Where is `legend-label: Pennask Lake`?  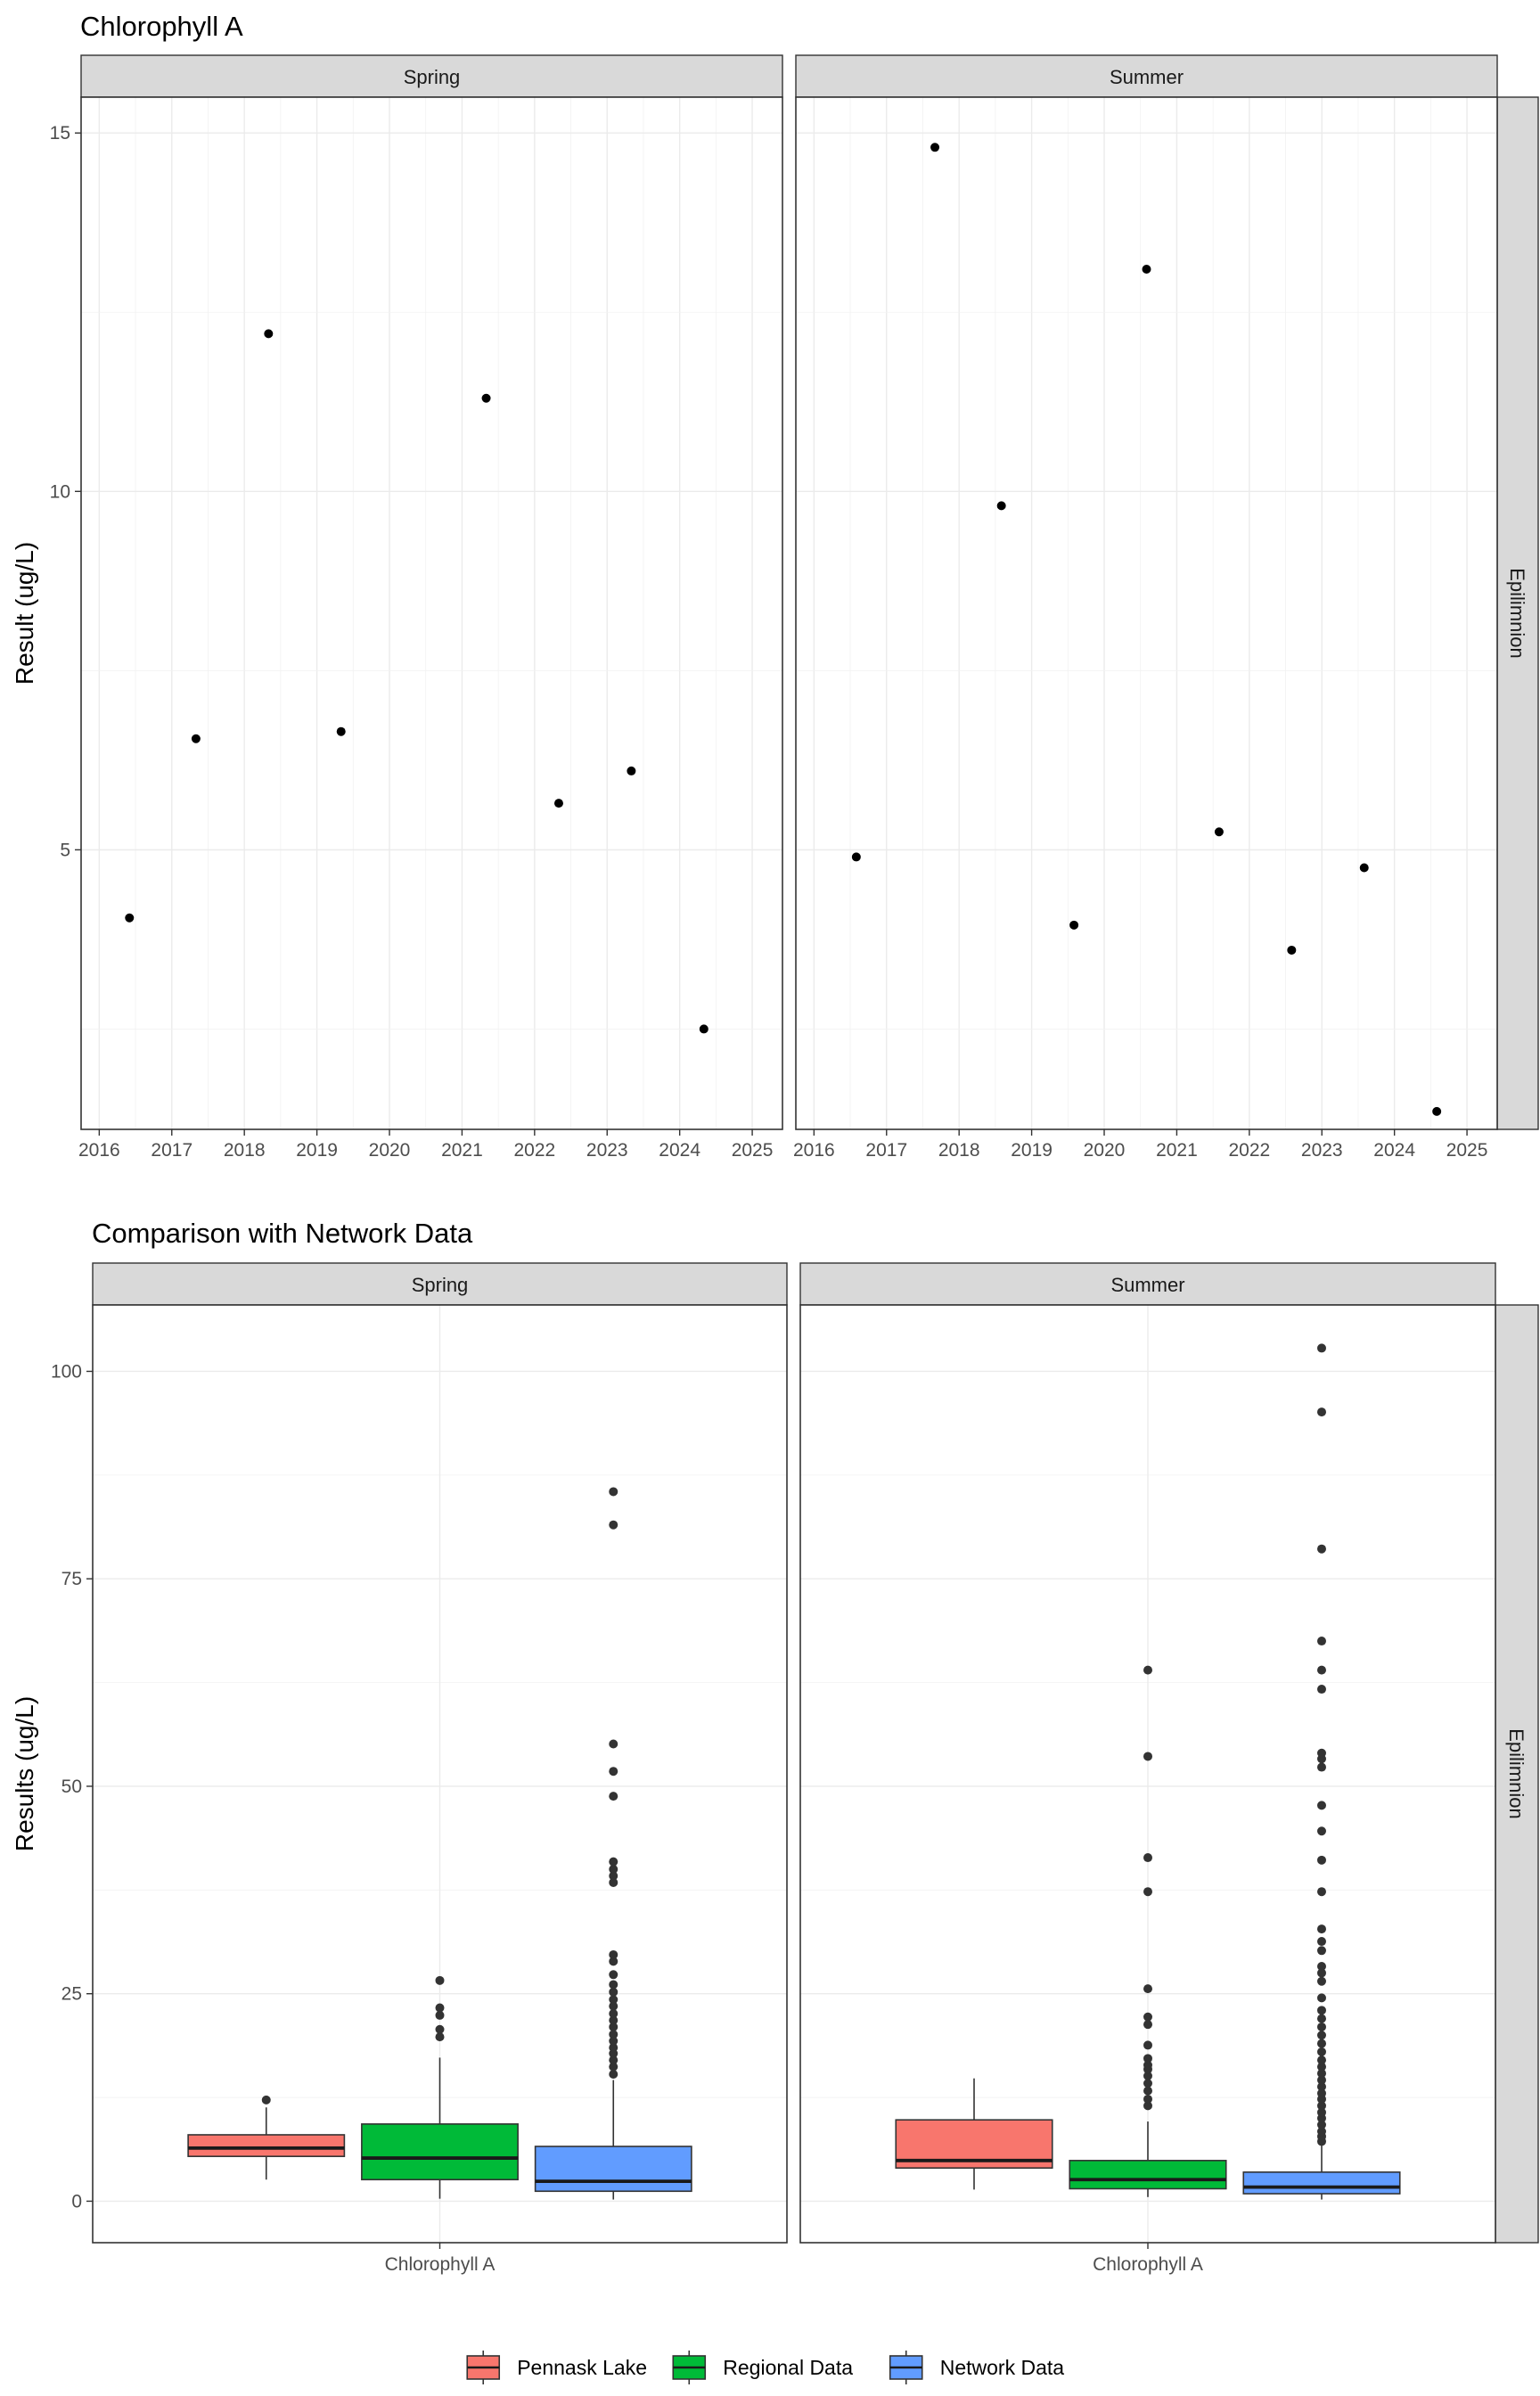
legend-label: Pennask Lake is located at coordinates (582, 2367).